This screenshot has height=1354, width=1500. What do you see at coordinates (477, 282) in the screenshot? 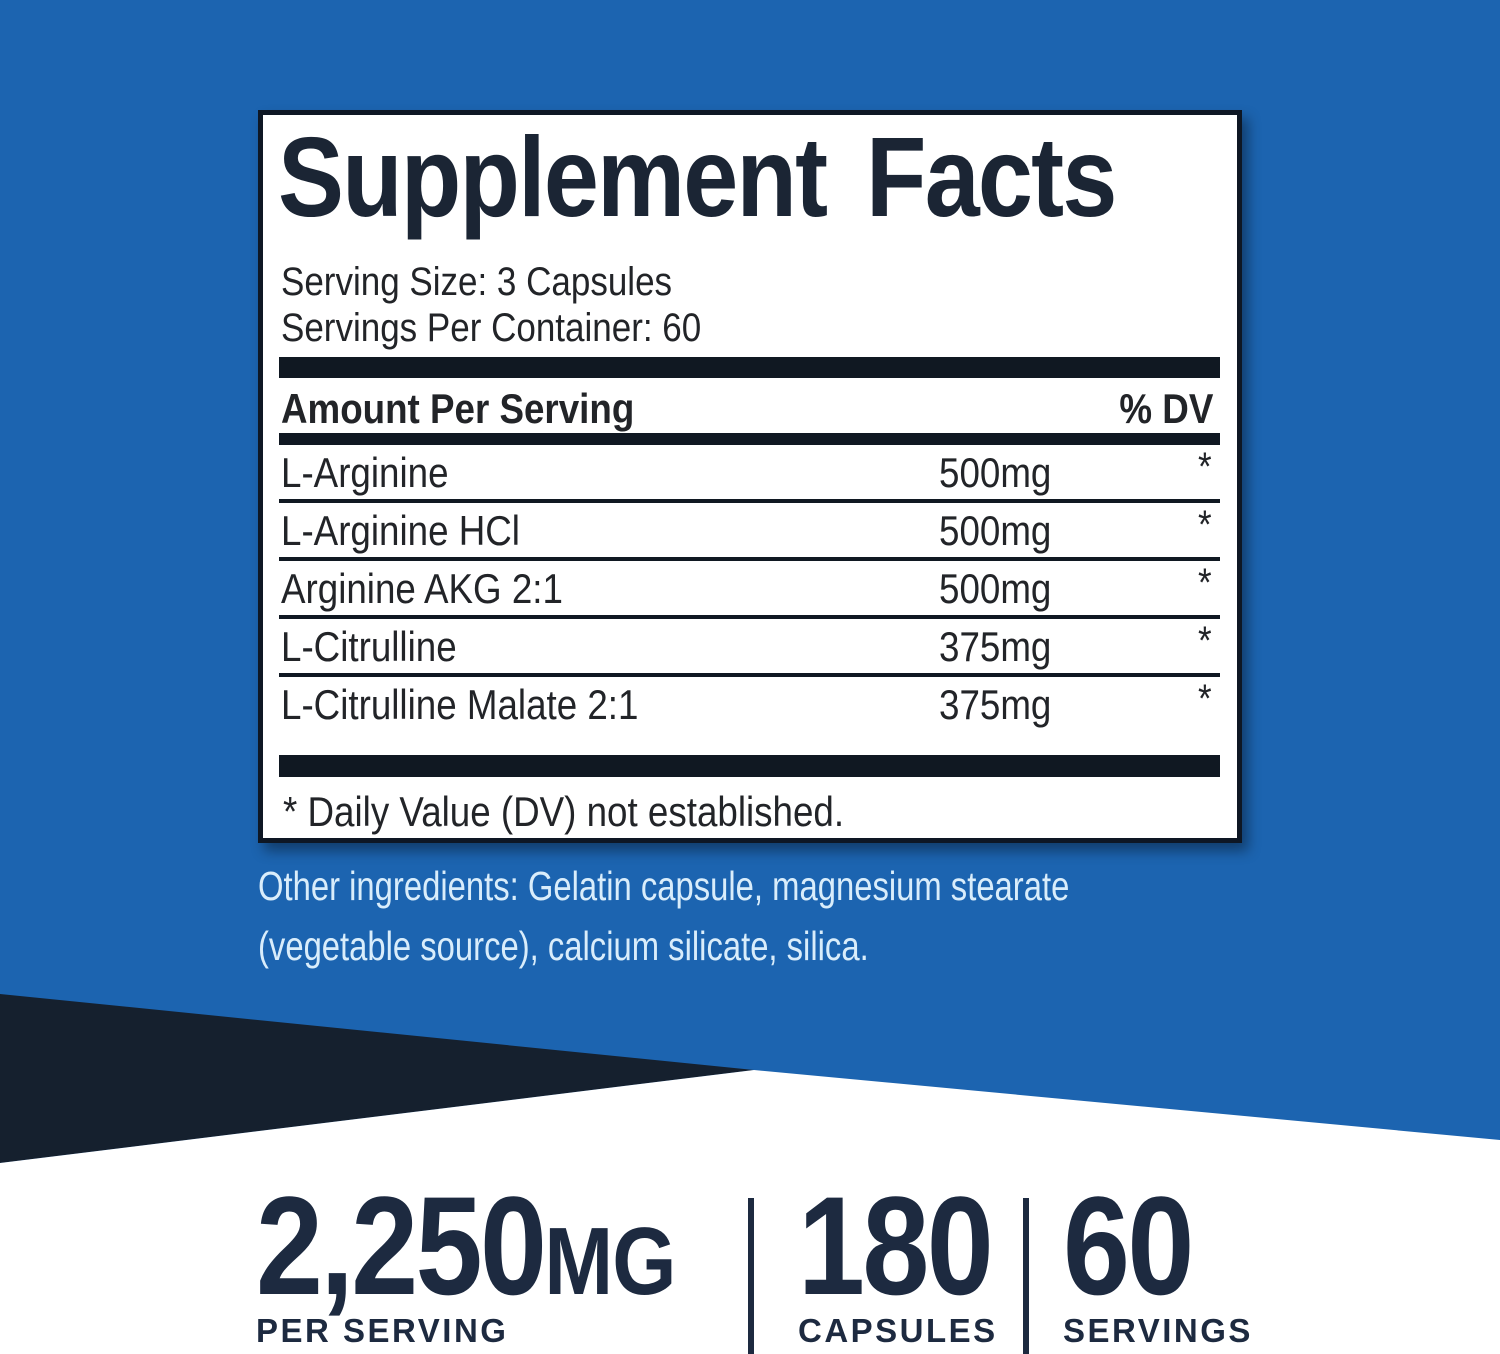
I see `serving-size: Serving Size: 3 Capsules` at bounding box center [477, 282].